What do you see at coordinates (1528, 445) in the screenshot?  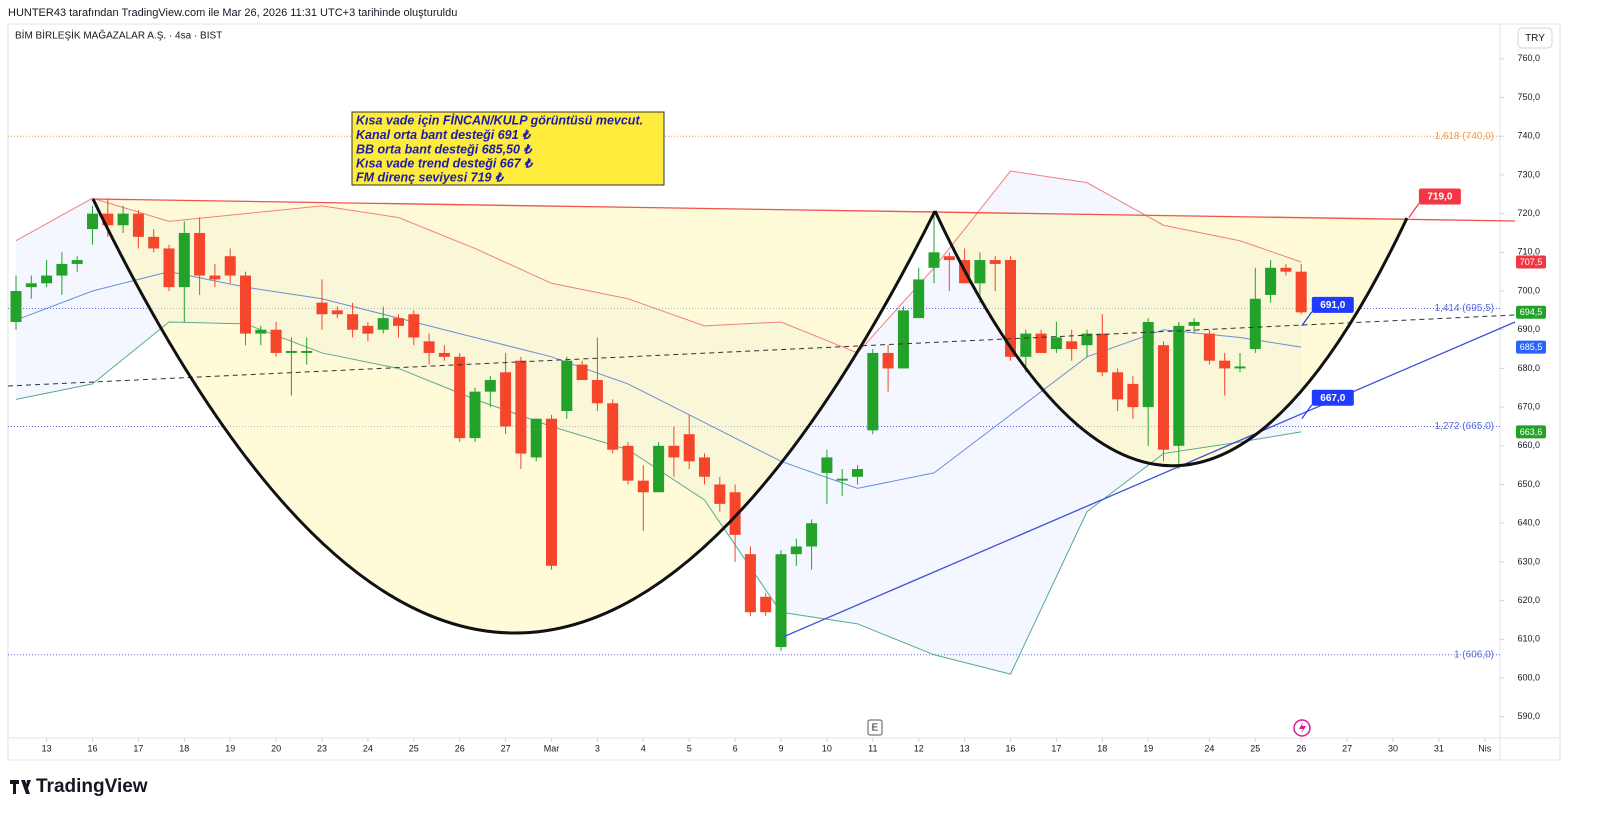 I see `y-tick-label: 660,0` at bounding box center [1528, 445].